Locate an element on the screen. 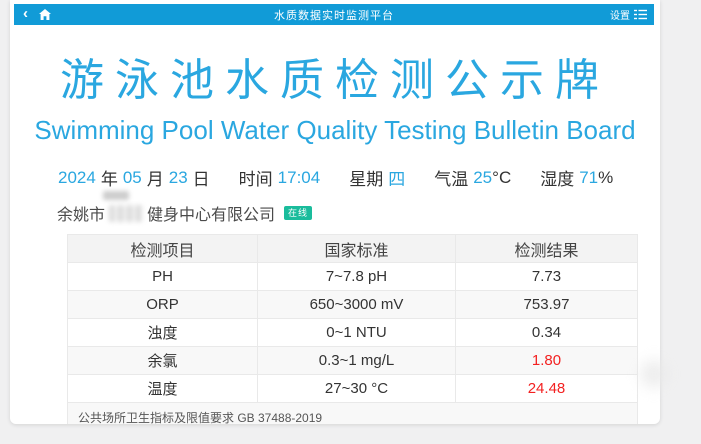 Image resolution: width=701 pixels, height=444 pixels. table-row: ORP 650~3000 mV 753.97 is located at coordinates (352, 304).